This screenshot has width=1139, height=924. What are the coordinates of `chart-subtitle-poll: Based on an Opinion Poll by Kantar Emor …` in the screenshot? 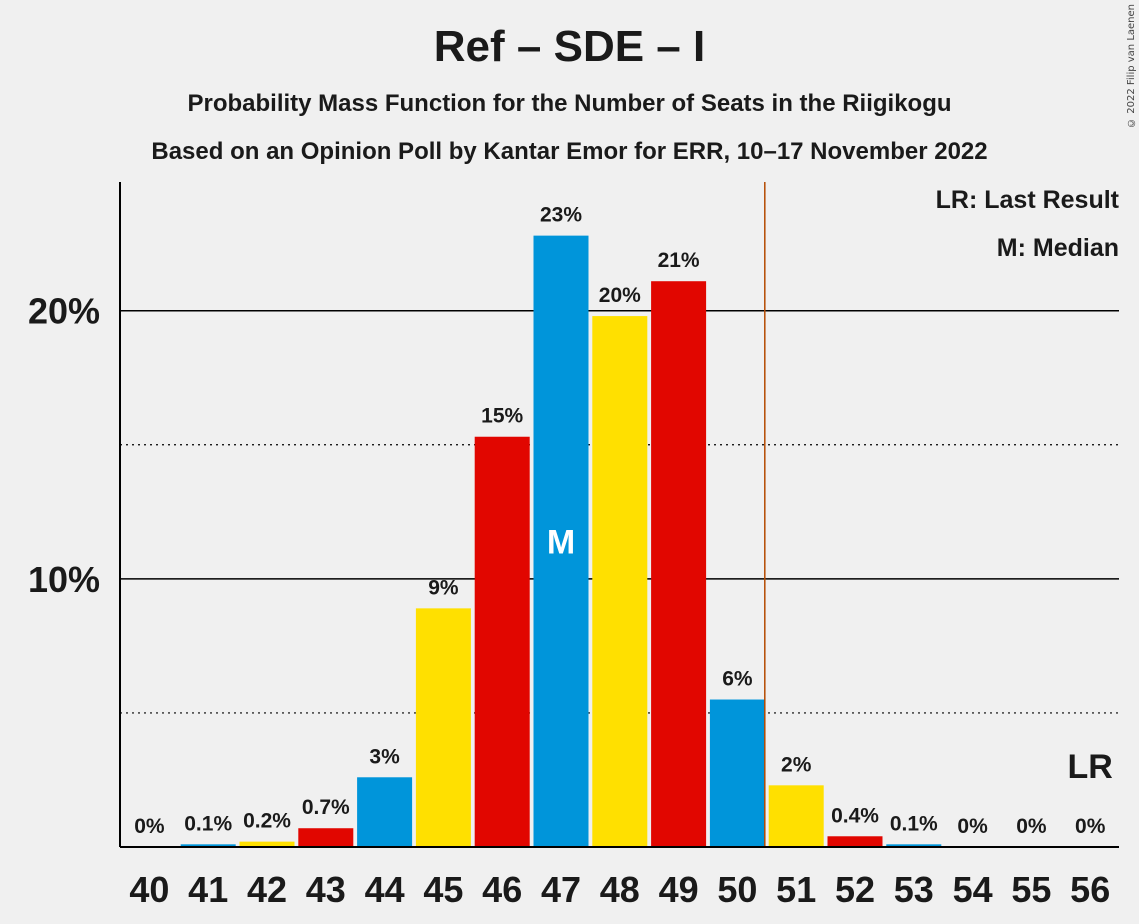 It's located at (569, 151).